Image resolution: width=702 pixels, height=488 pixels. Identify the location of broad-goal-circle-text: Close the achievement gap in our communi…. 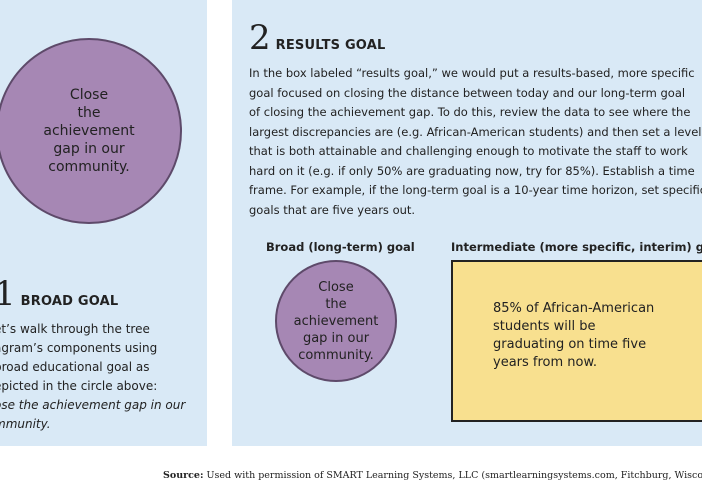
(89, 131).